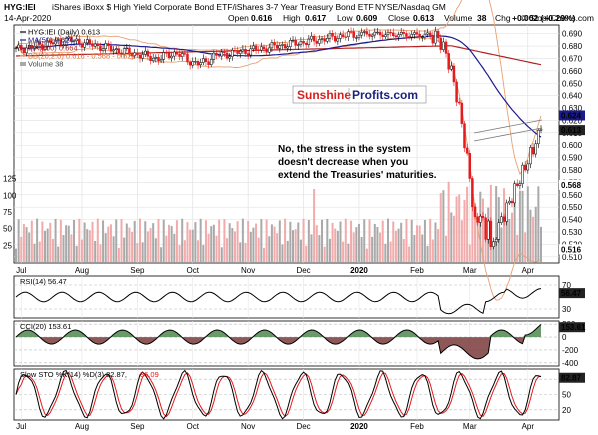  I want to click on sto-line, so click(278, 395).